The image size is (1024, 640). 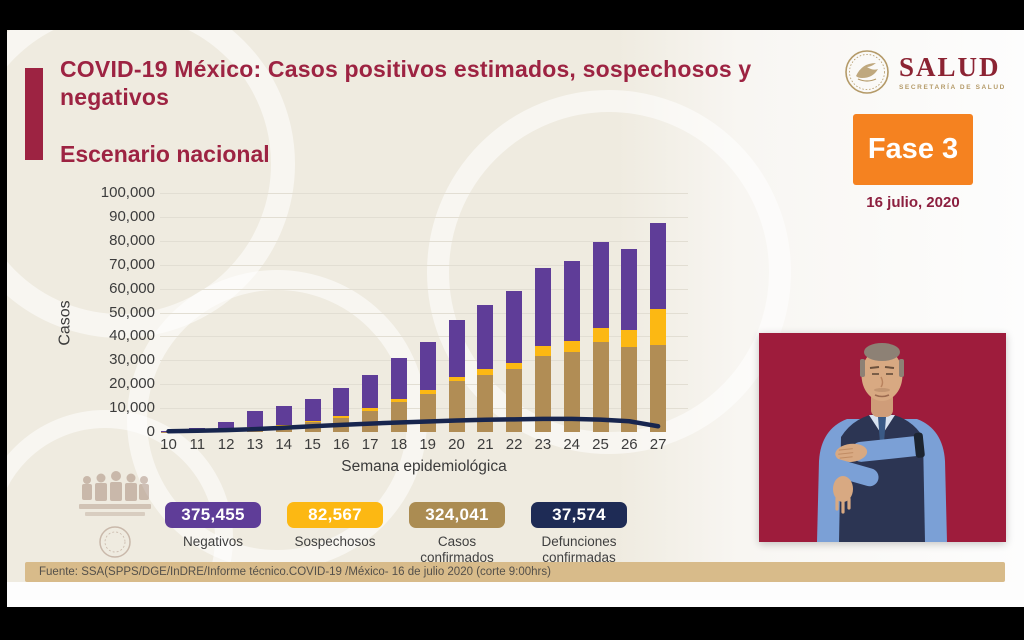 What do you see at coordinates (514, 366) in the screenshot?
I see `bar-week-22-sospechosos` at bounding box center [514, 366].